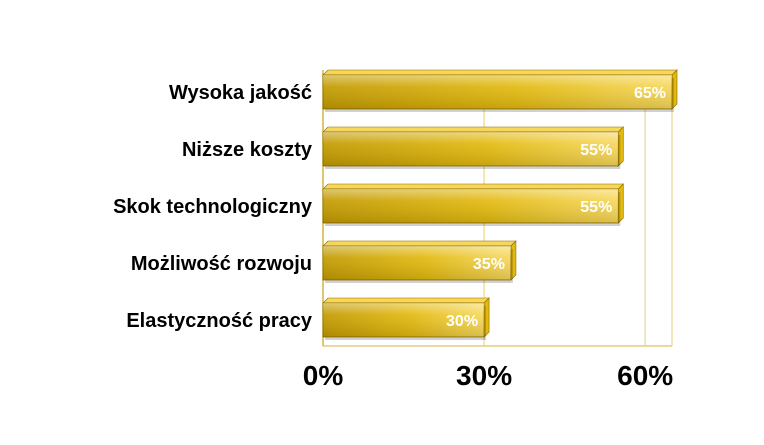  I want to click on category-label: Możliwość rozwoju, so click(221, 264).